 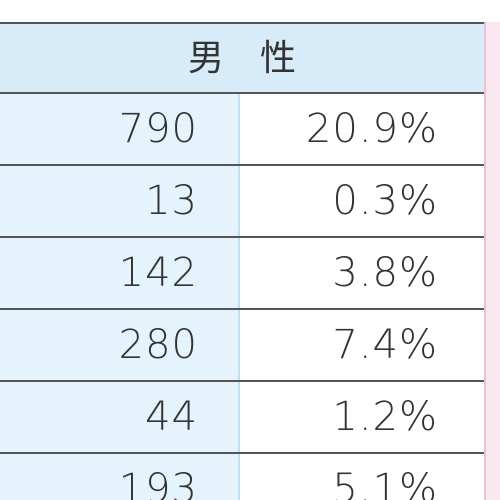 What do you see at coordinates (242, 346) in the screenshot?
I see `table-row: 280 7.4%` at bounding box center [242, 346].